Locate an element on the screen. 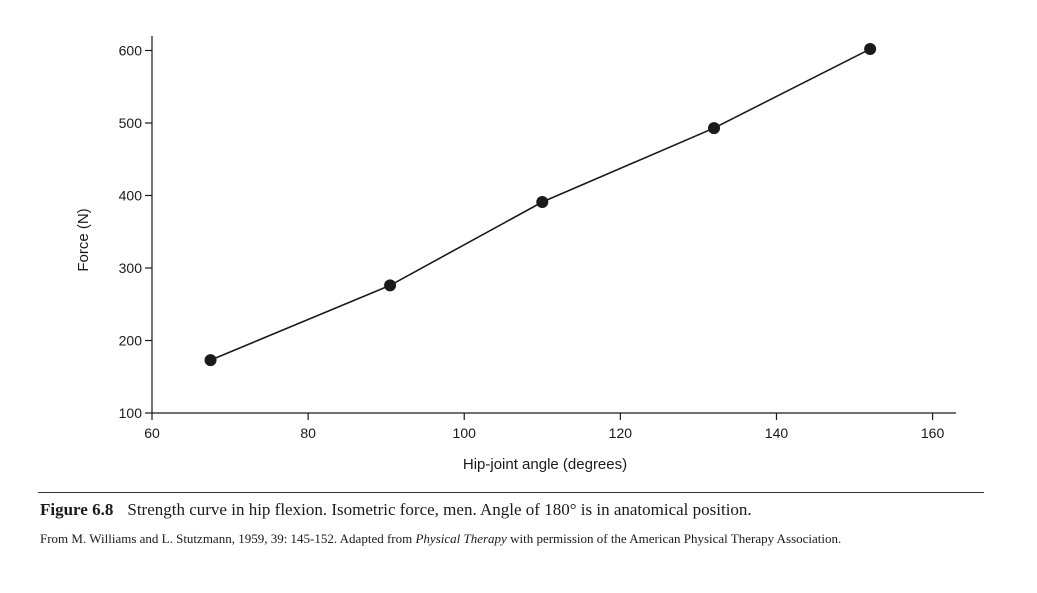  y-tick-label: 400 is located at coordinates (131, 196).